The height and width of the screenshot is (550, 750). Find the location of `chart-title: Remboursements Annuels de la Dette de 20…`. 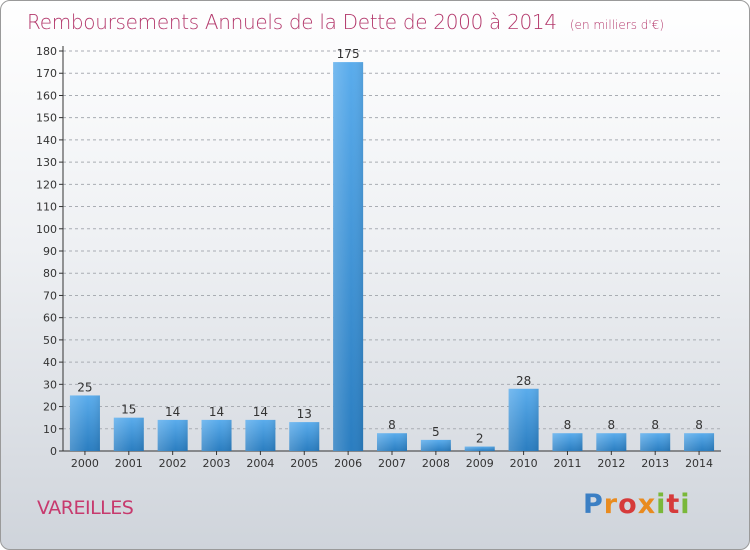

chart-title: Remboursements Annuels de la Dette de 20… is located at coordinates (345, 22).